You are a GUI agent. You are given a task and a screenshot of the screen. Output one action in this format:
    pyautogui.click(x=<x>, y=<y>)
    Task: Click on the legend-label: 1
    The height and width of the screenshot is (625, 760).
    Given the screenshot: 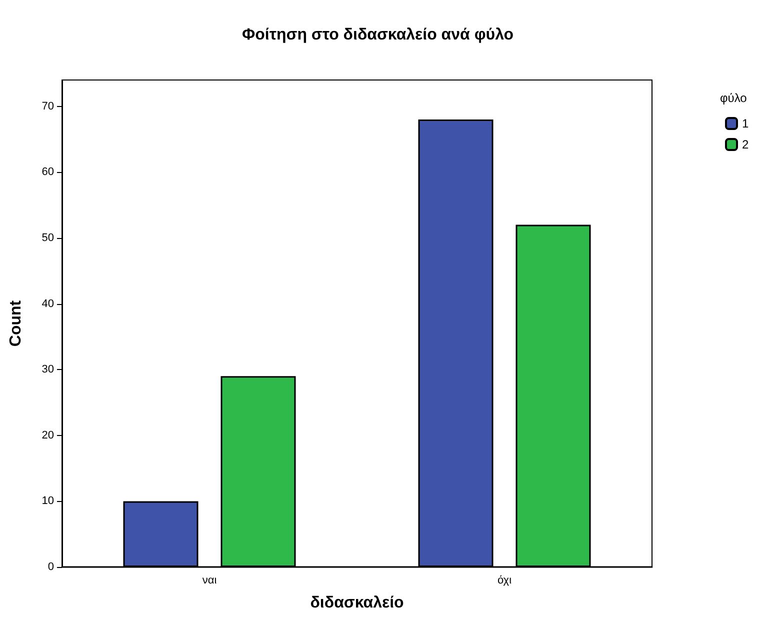 What is the action you would take?
    pyautogui.click(x=745, y=123)
    